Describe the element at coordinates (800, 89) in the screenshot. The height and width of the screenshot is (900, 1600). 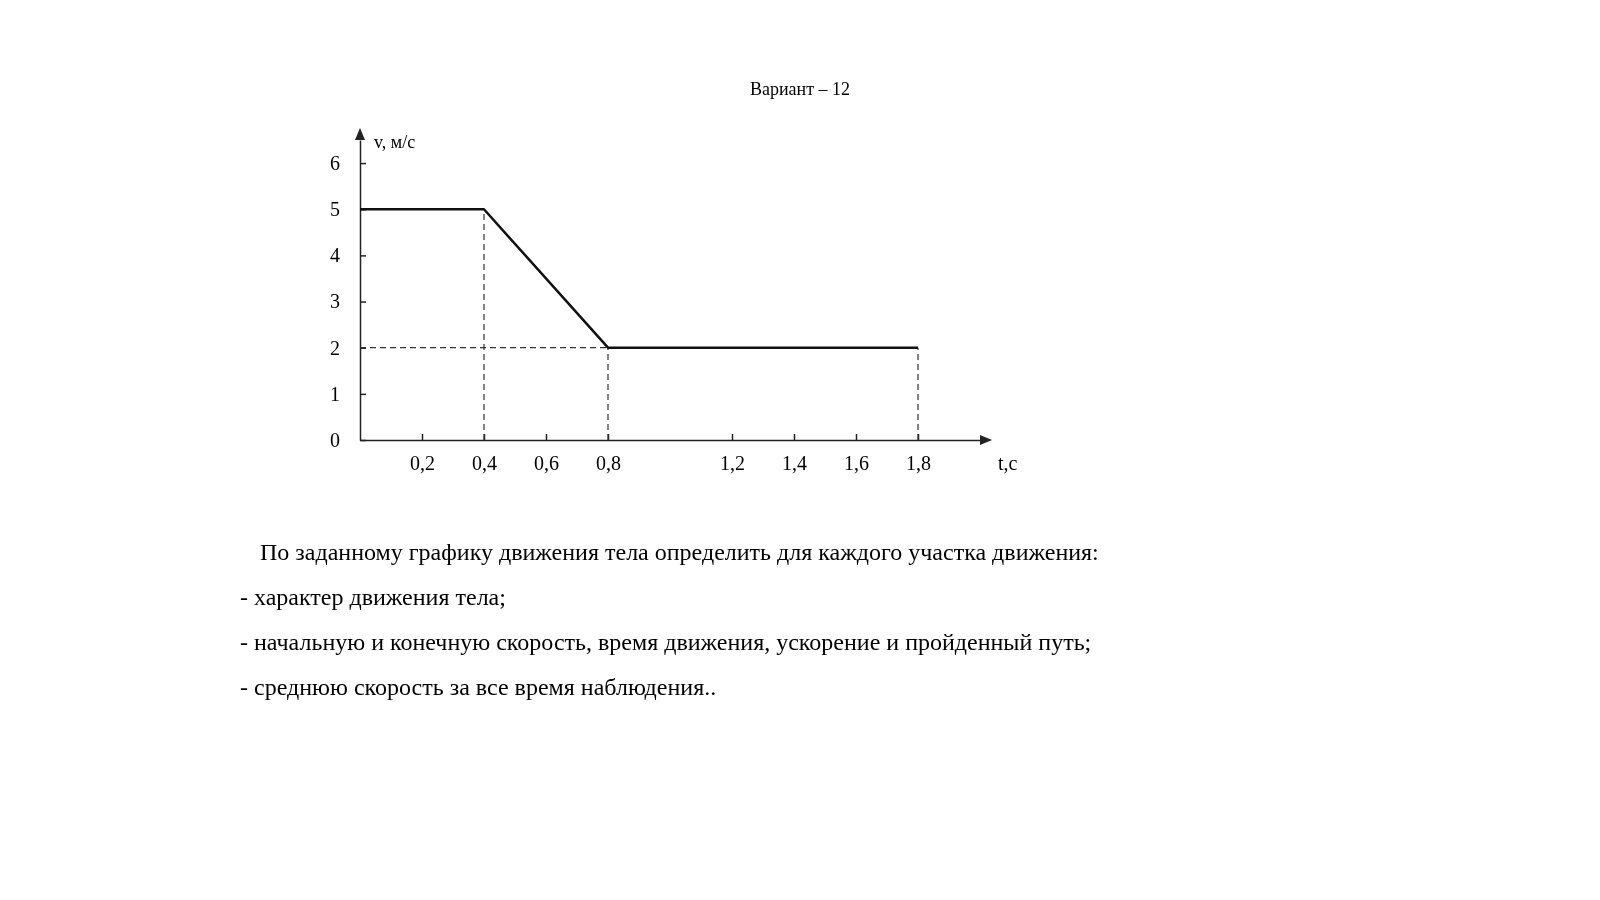
I see `chart-title: Вариант – 12` at that location.